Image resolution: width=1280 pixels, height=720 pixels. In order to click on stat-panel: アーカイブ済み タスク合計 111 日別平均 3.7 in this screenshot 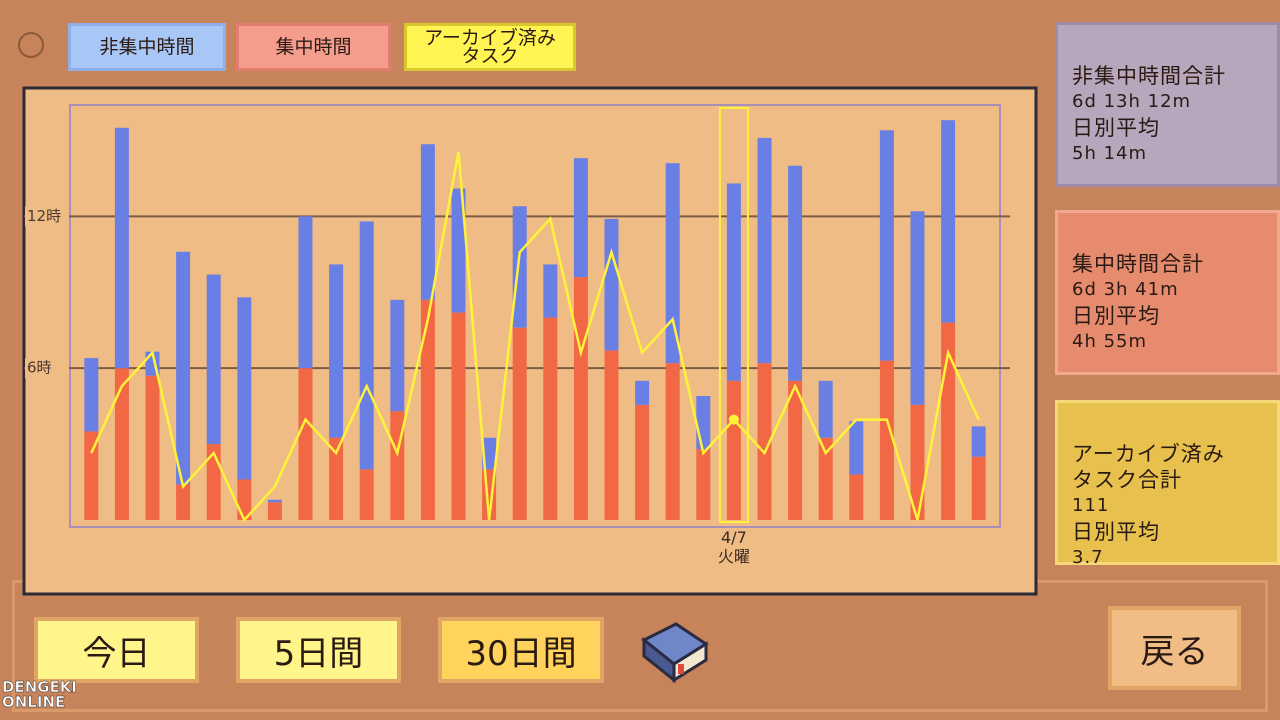, I will do `click(1167, 484)`.